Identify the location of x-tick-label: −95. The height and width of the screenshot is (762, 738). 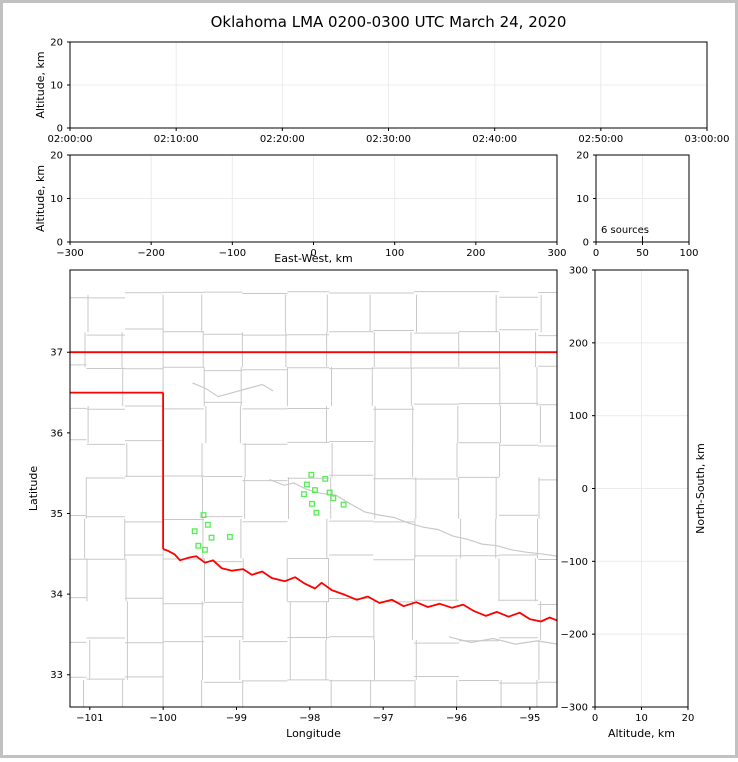
(529, 718).